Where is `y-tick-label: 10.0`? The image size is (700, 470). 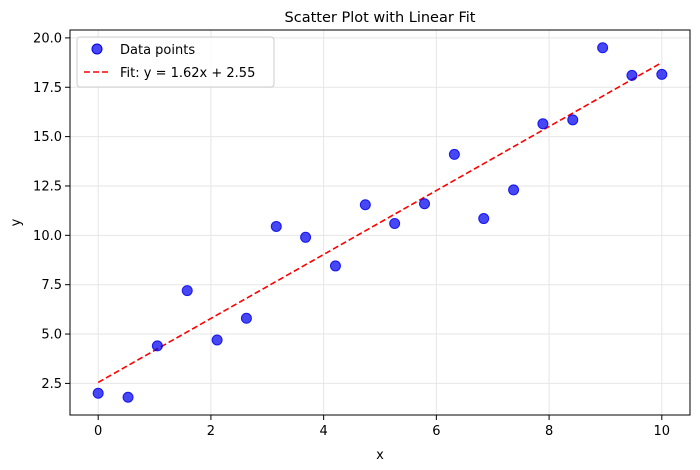 y-tick-label: 10.0 is located at coordinates (47, 236).